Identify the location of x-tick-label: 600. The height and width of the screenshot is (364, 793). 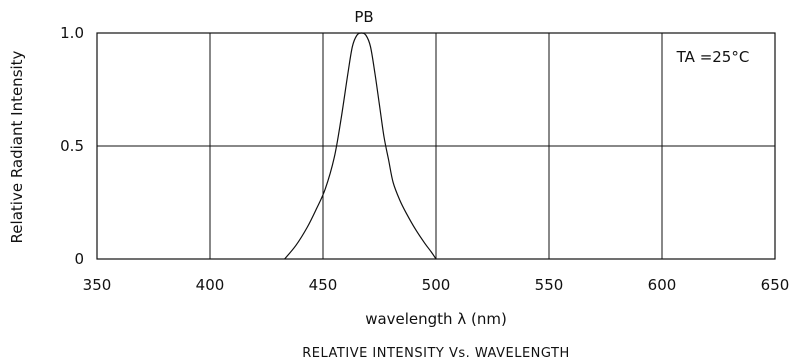
(662, 285).